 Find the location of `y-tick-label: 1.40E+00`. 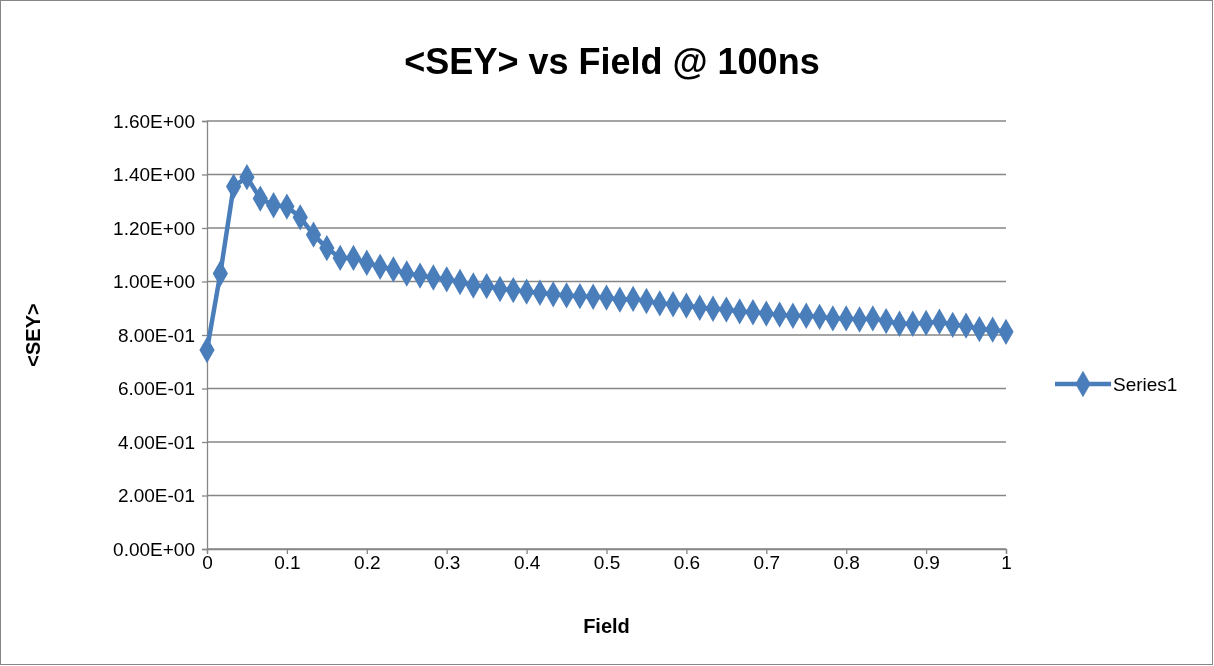

y-tick-label: 1.40E+00 is located at coordinates (154, 175).